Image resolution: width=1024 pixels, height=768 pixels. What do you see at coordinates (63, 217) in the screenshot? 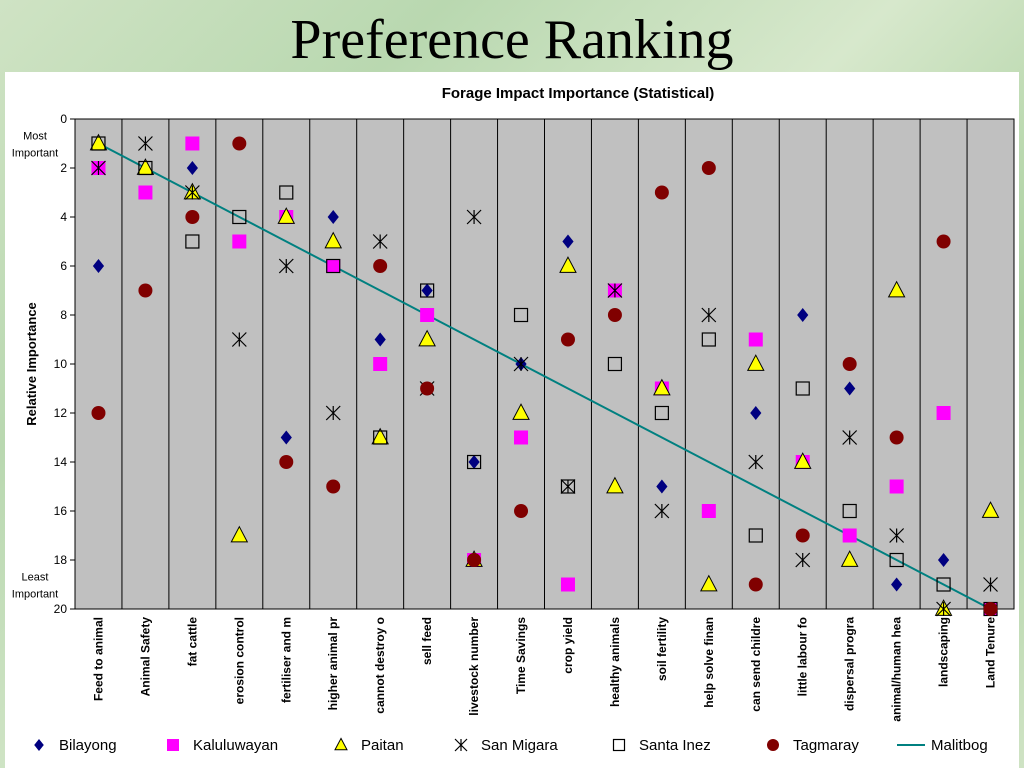
I see `y-tick-label: 4` at bounding box center [63, 217].